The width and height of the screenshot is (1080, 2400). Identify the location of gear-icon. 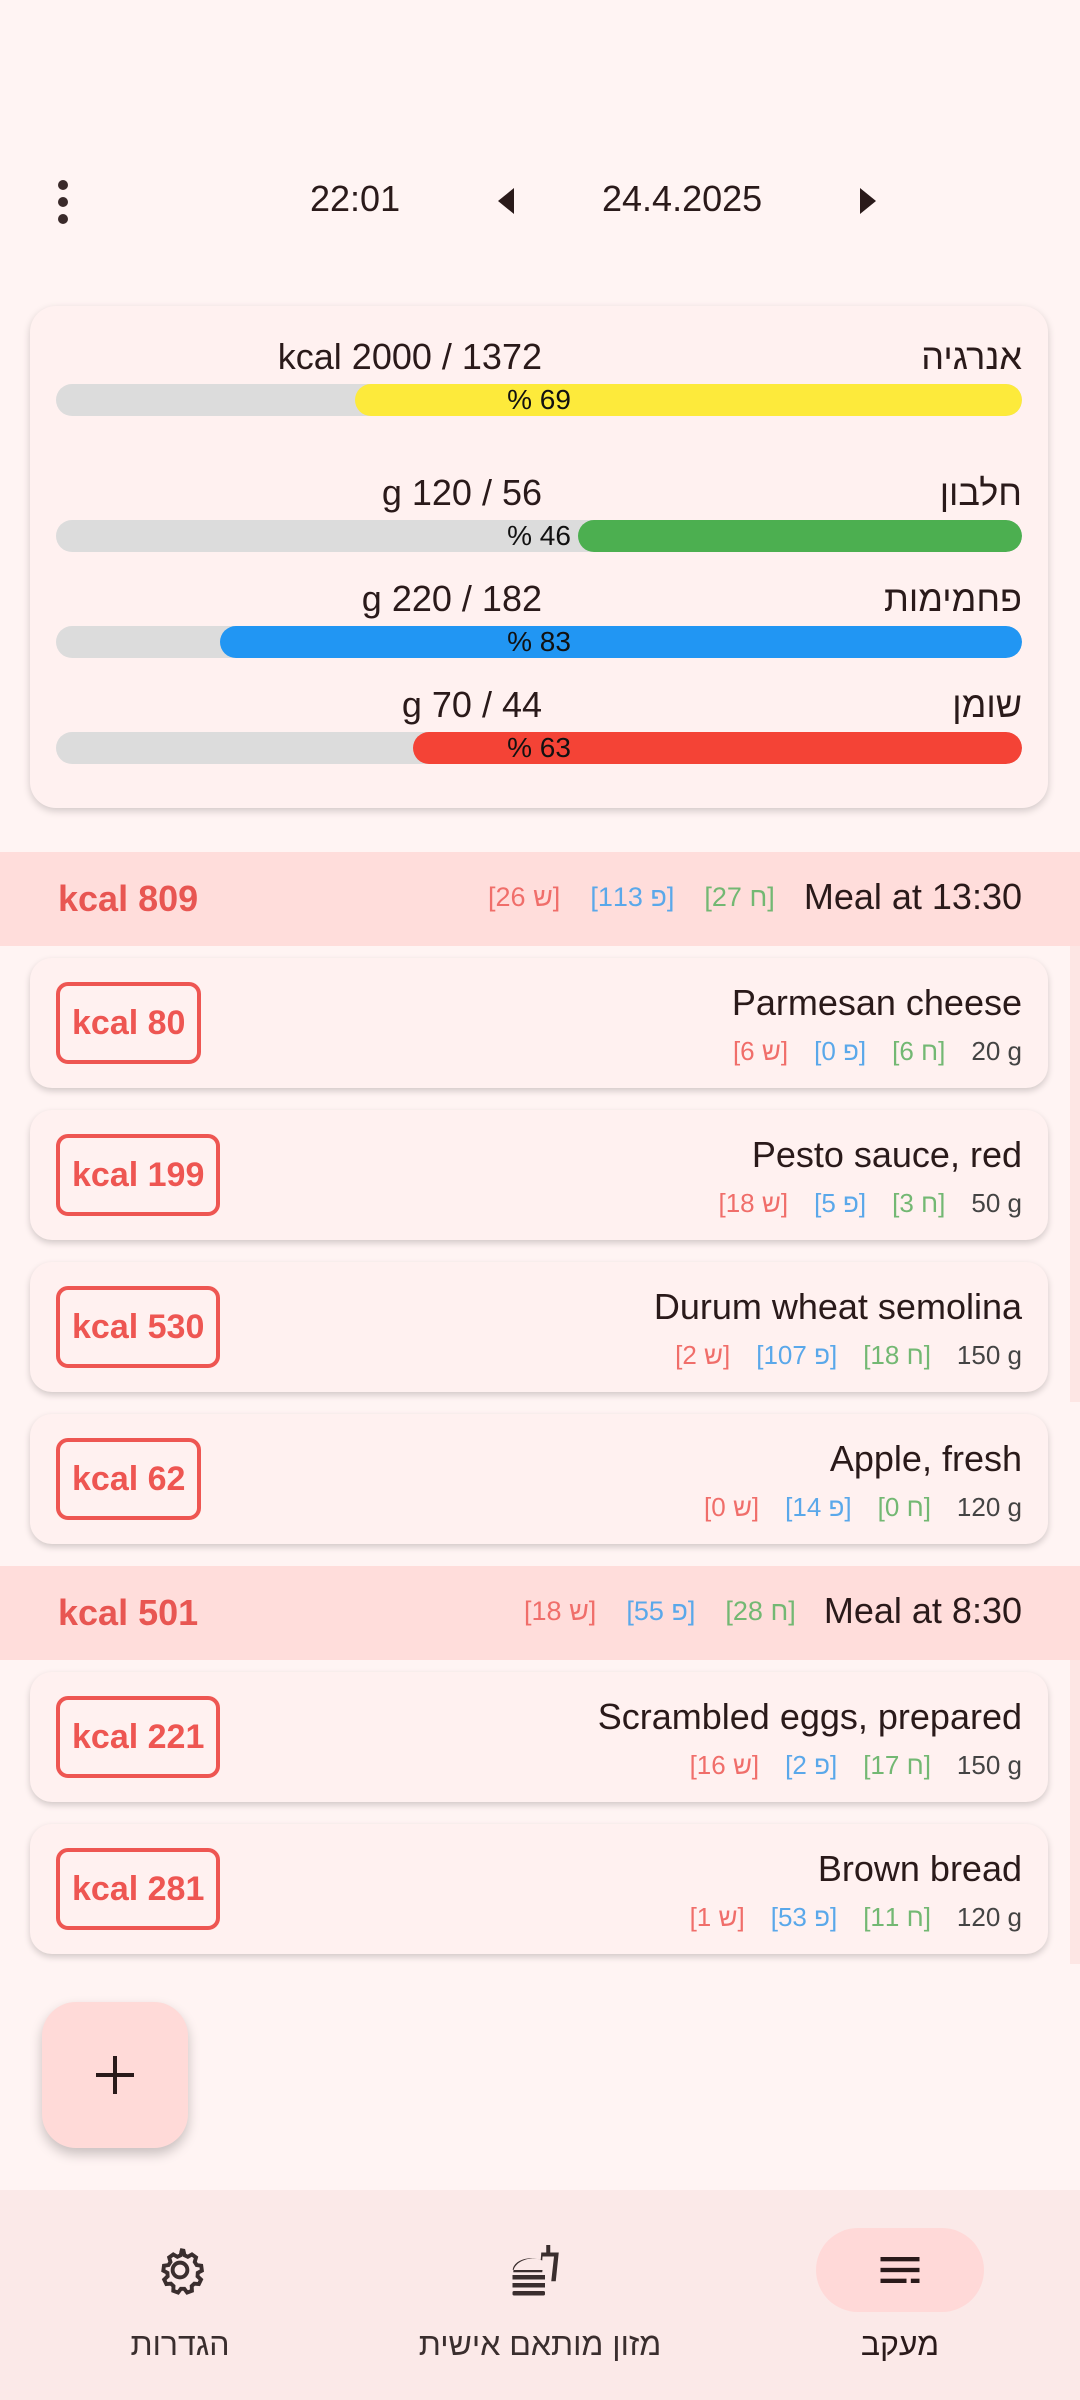
(182, 2271).